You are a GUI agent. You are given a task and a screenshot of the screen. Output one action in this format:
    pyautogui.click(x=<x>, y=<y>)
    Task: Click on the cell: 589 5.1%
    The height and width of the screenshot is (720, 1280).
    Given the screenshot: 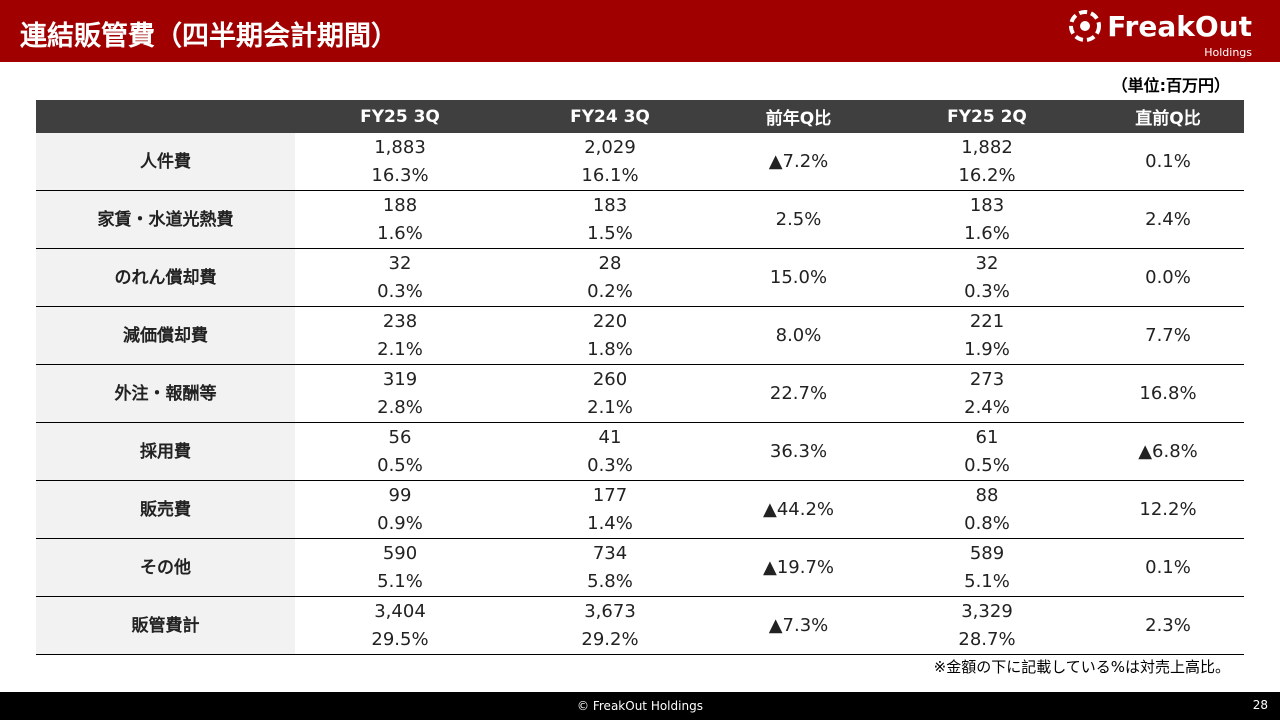 What is the action you would take?
    pyautogui.click(x=987, y=567)
    